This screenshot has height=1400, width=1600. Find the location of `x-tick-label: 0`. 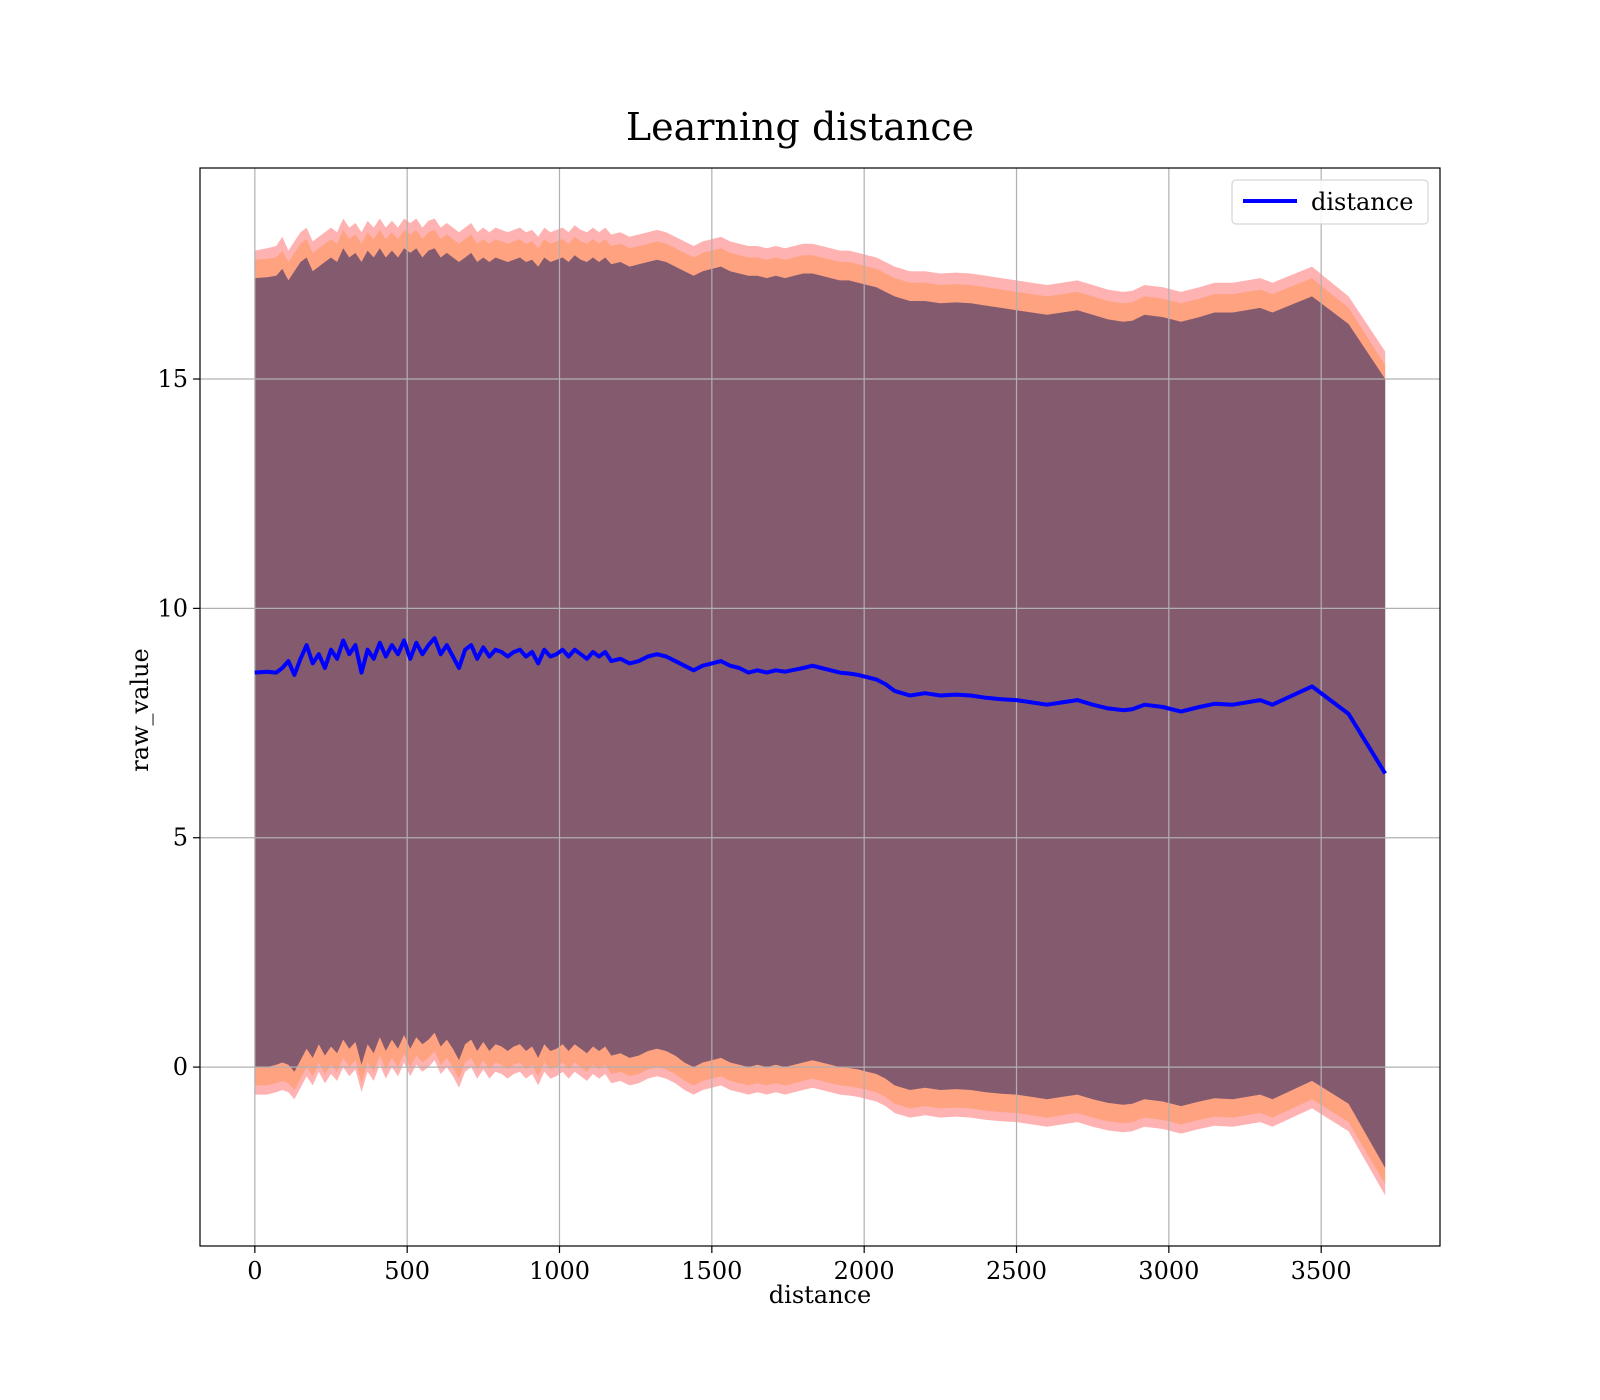

x-tick-label: 0 is located at coordinates (254, 1271).